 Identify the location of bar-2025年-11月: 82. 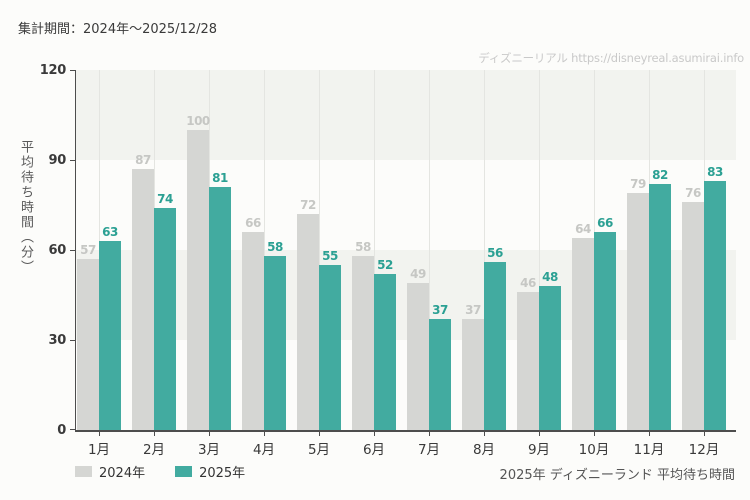
(660, 299).